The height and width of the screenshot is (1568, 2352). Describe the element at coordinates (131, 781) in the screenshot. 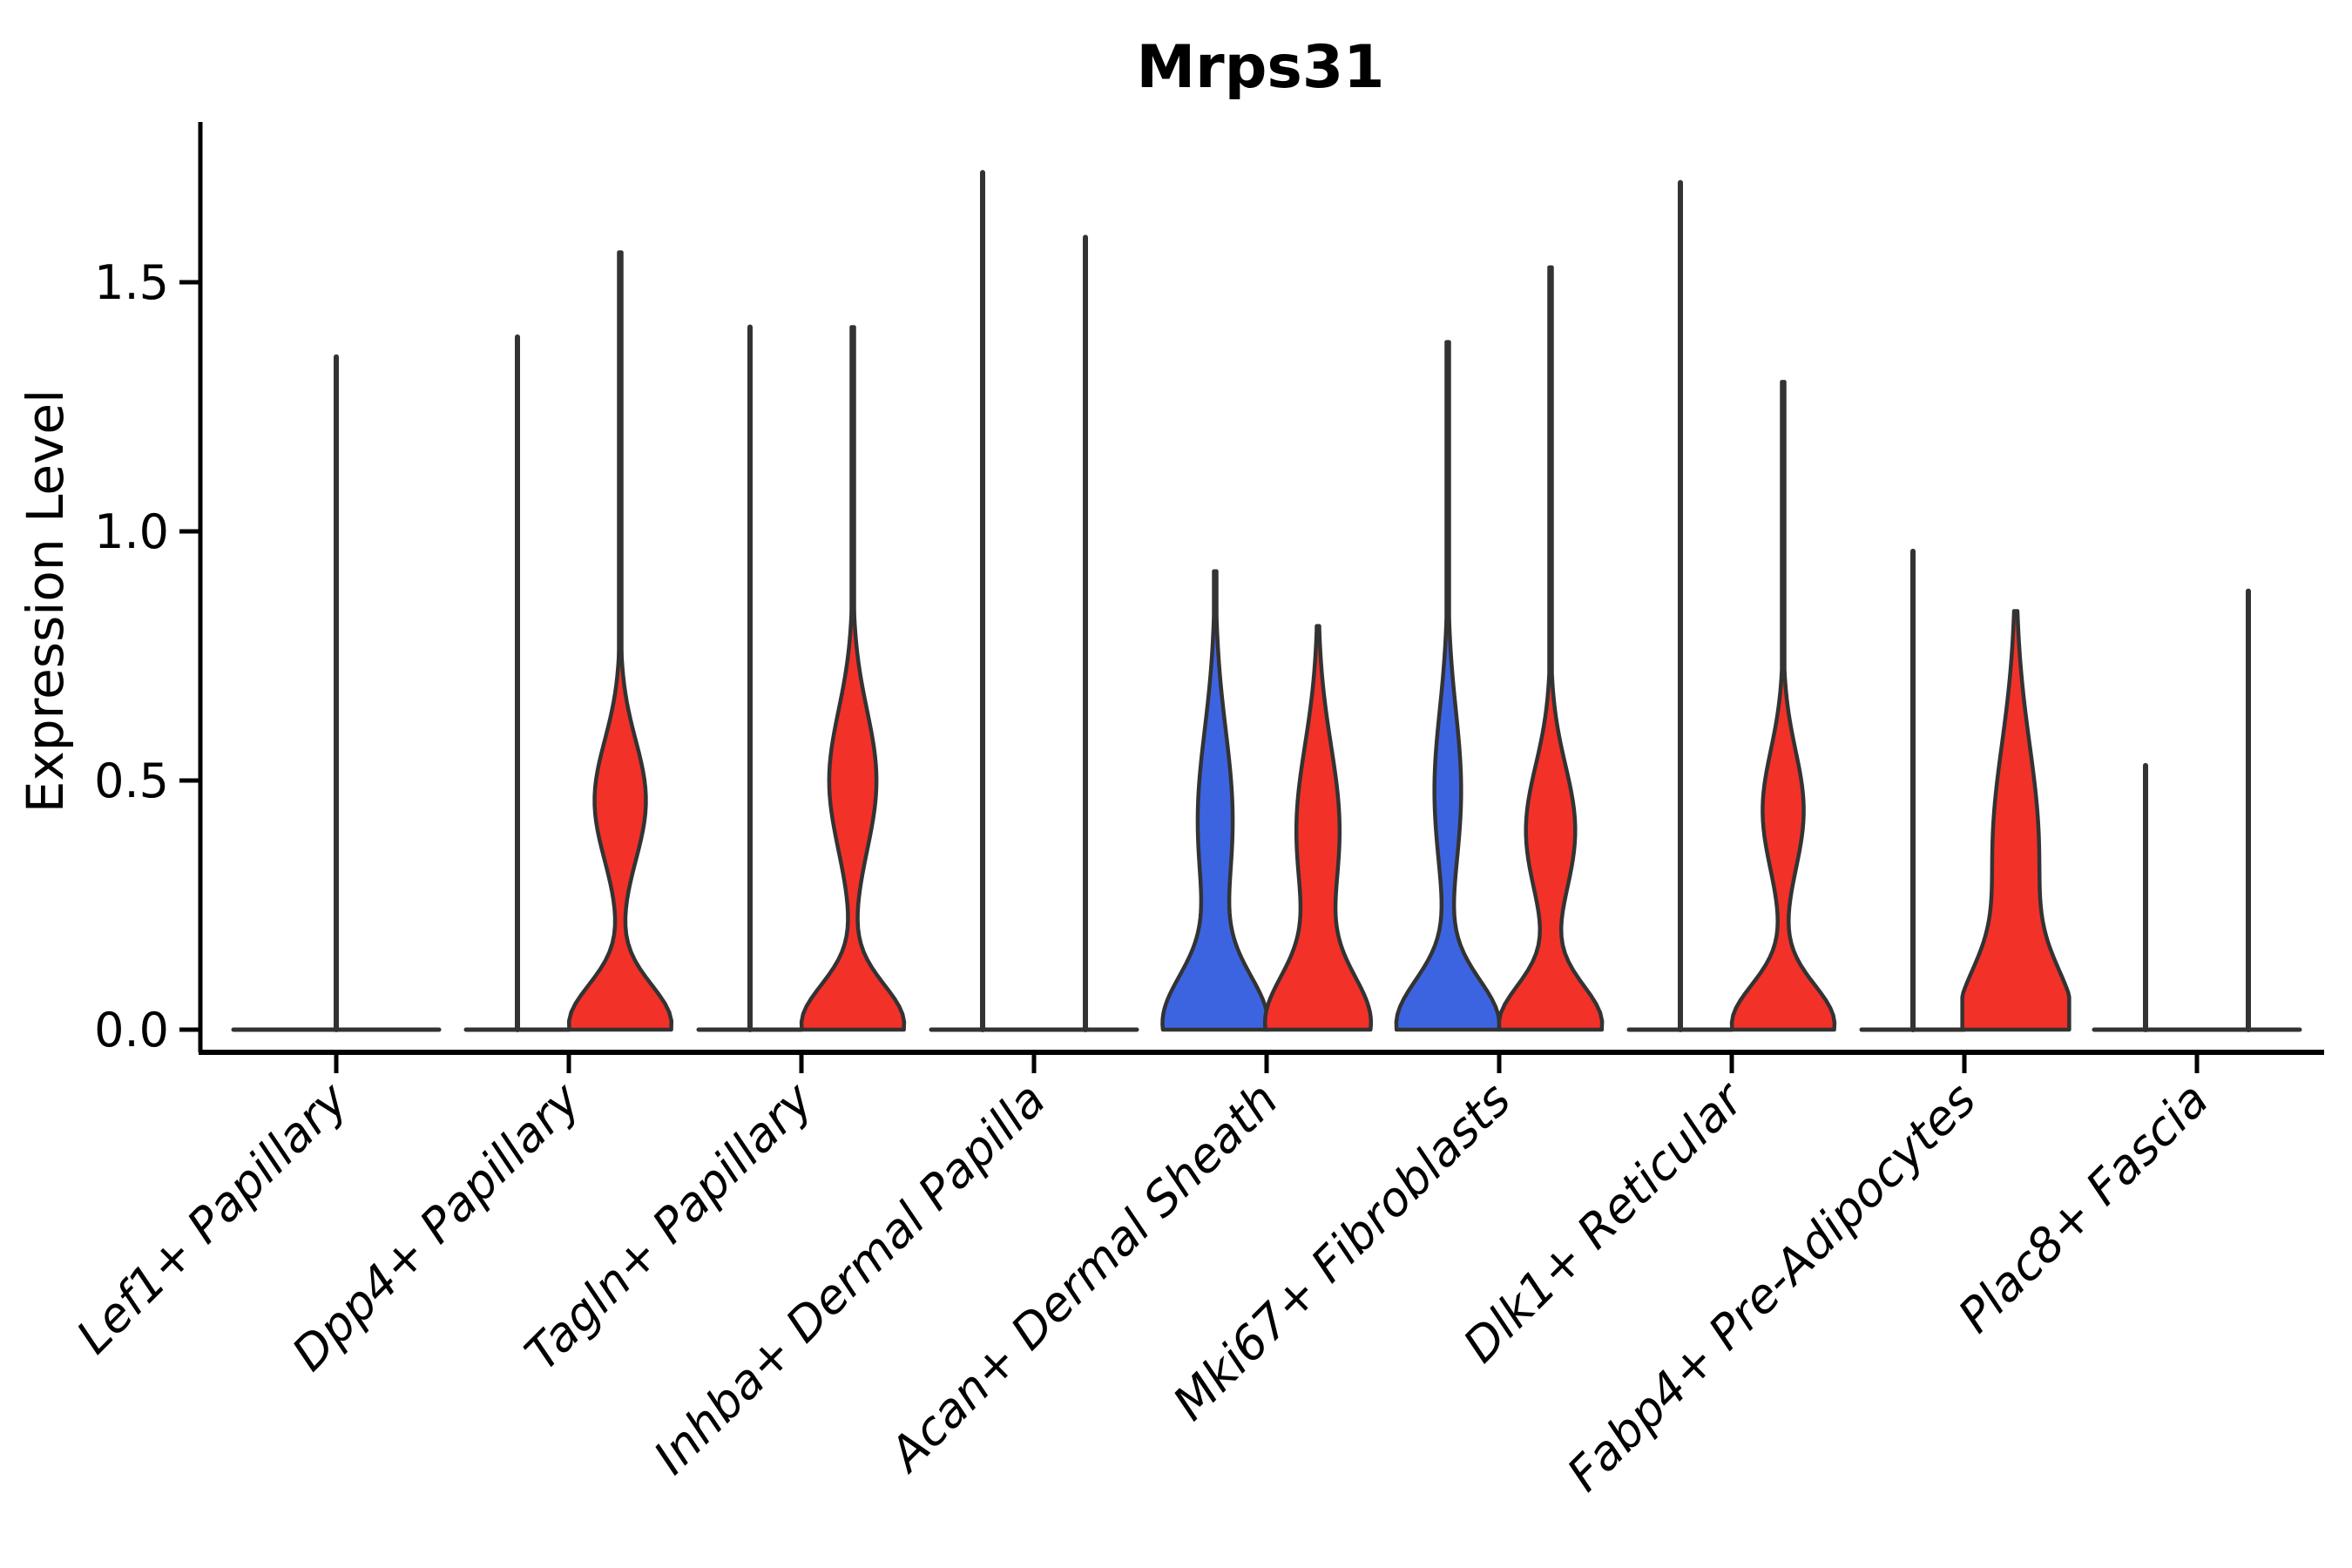

I see `y-tick-label: 0.5` at that location.